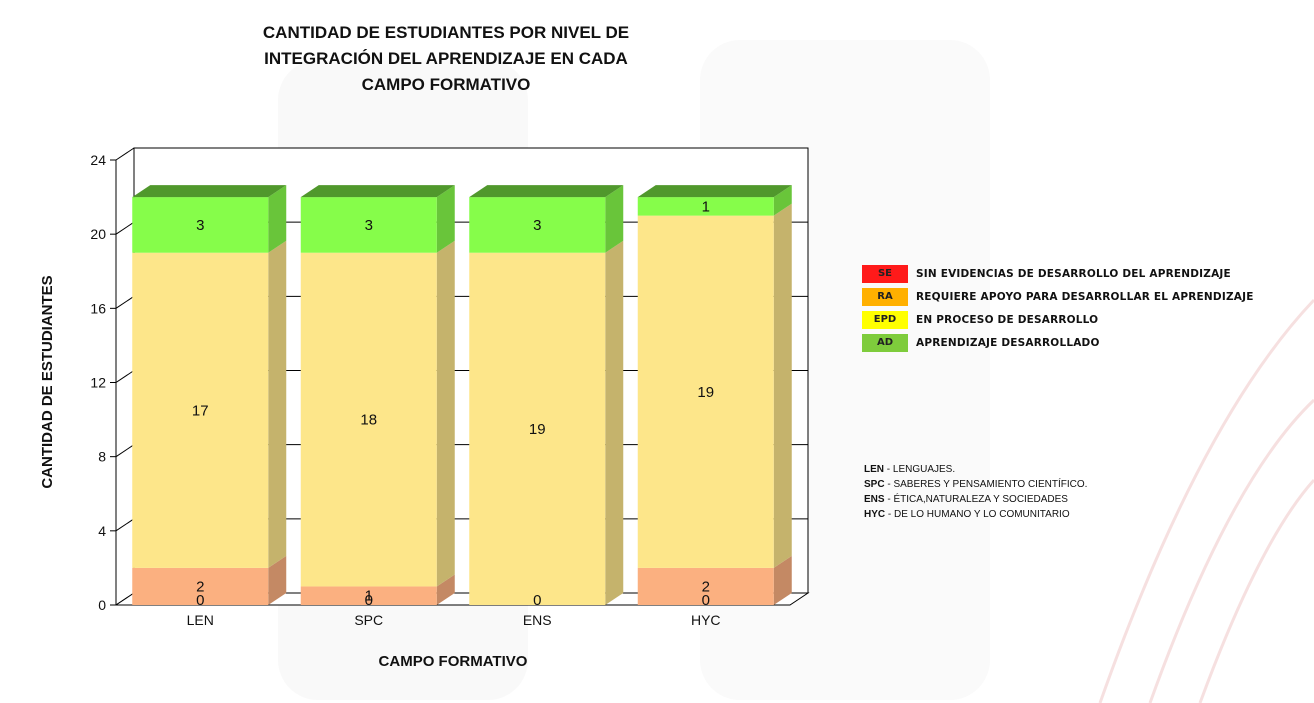 Image resolution: width=1314 pixels, height=703 pixels. I want to click on chart-title-line: INTEGRACIÓN DEL APRENDIZAJE EN CADA, so click(446, 58).